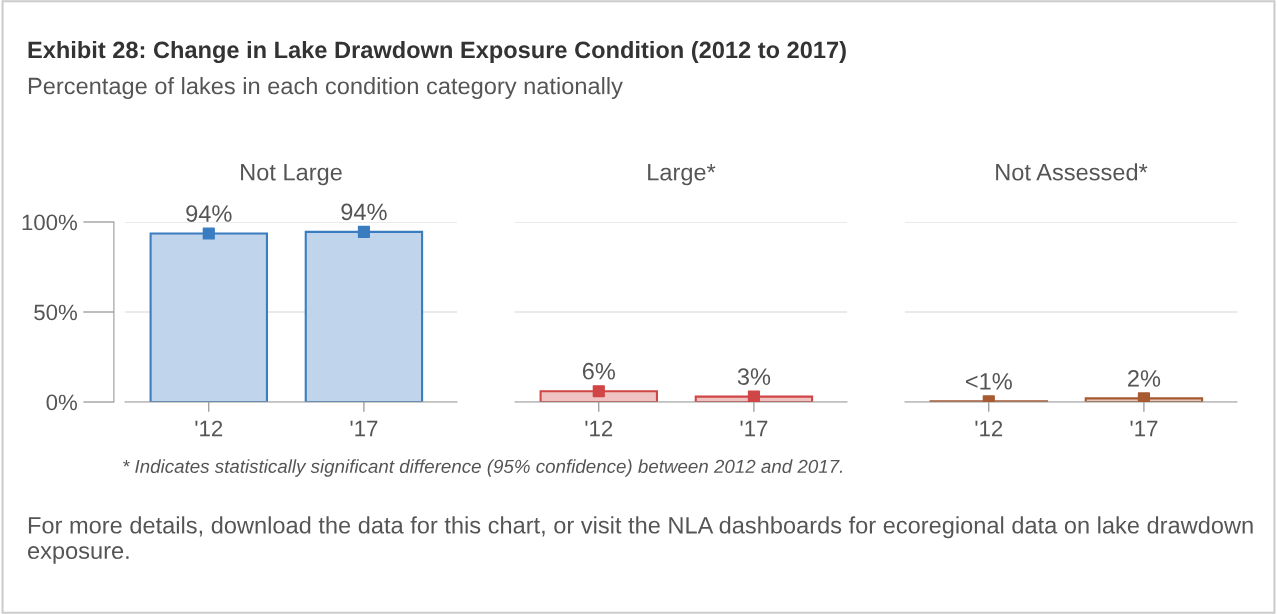 Image resolution: width=1277 pixels, height=614 pixels. I want to click on chart-title: Not Assessed*, so click(1072, 172).